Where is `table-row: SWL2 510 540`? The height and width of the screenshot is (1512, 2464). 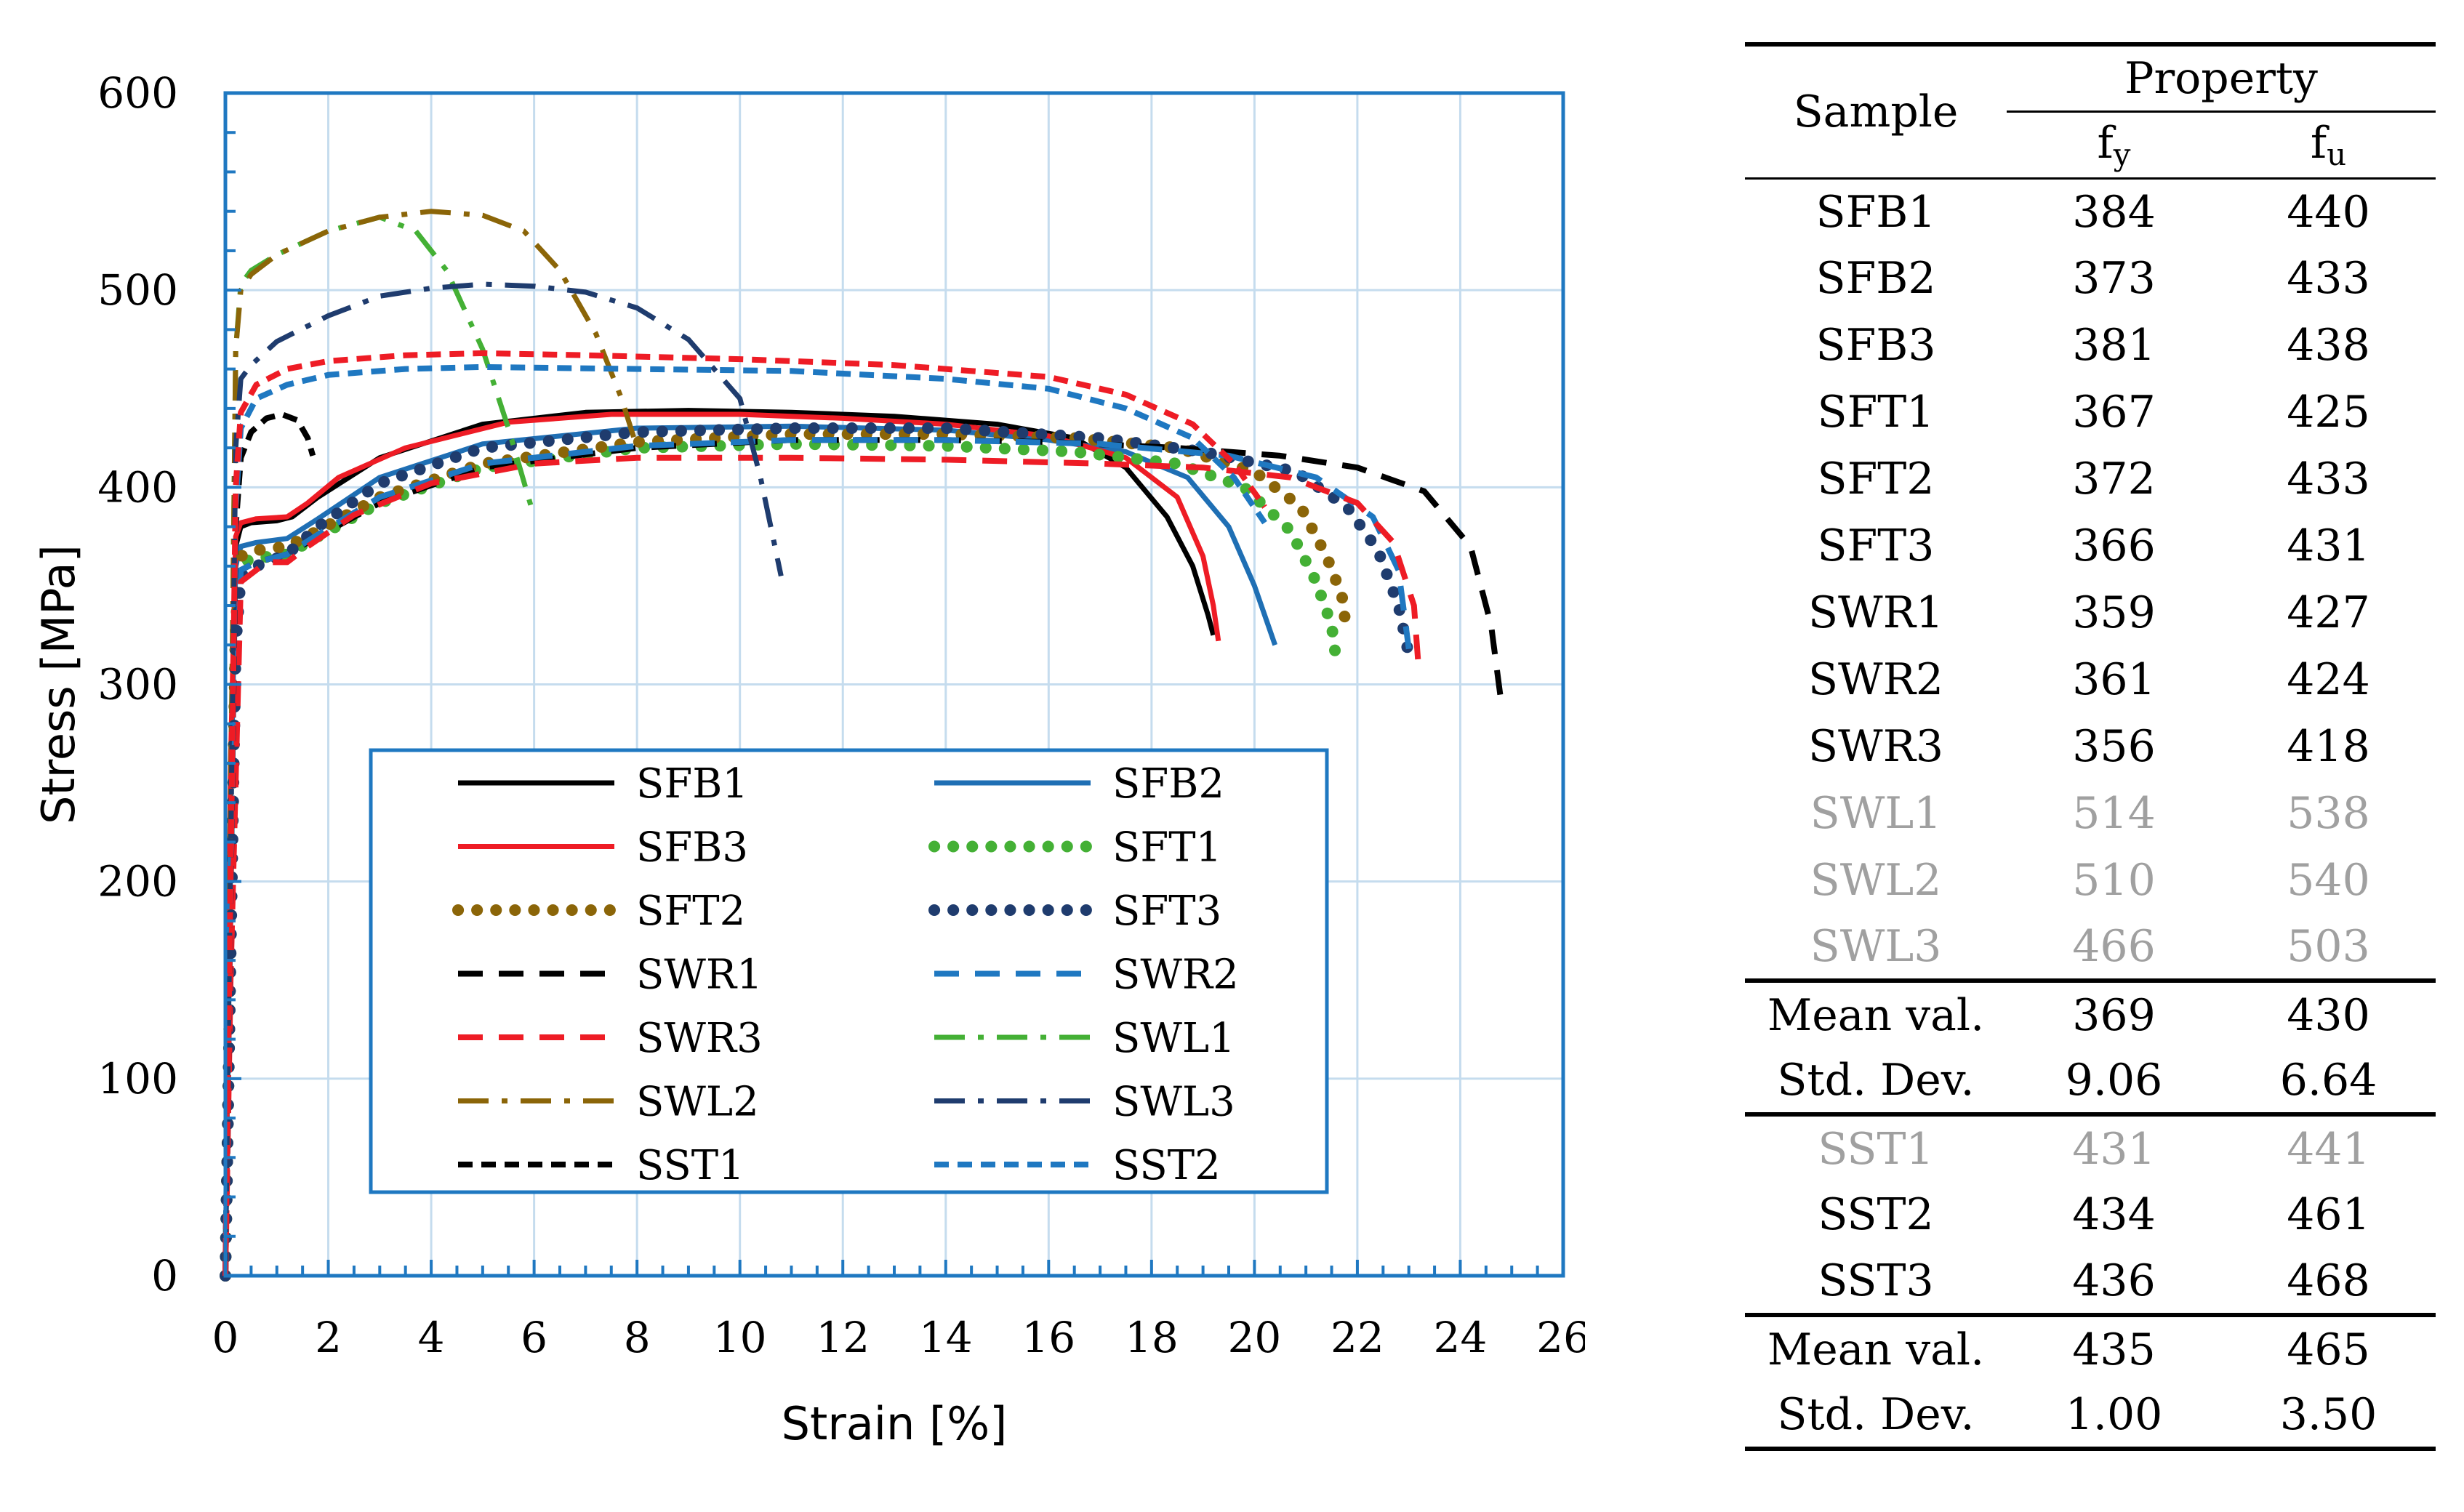
table-row: SWL2 510 540 is located at coordinates (2090, 880).